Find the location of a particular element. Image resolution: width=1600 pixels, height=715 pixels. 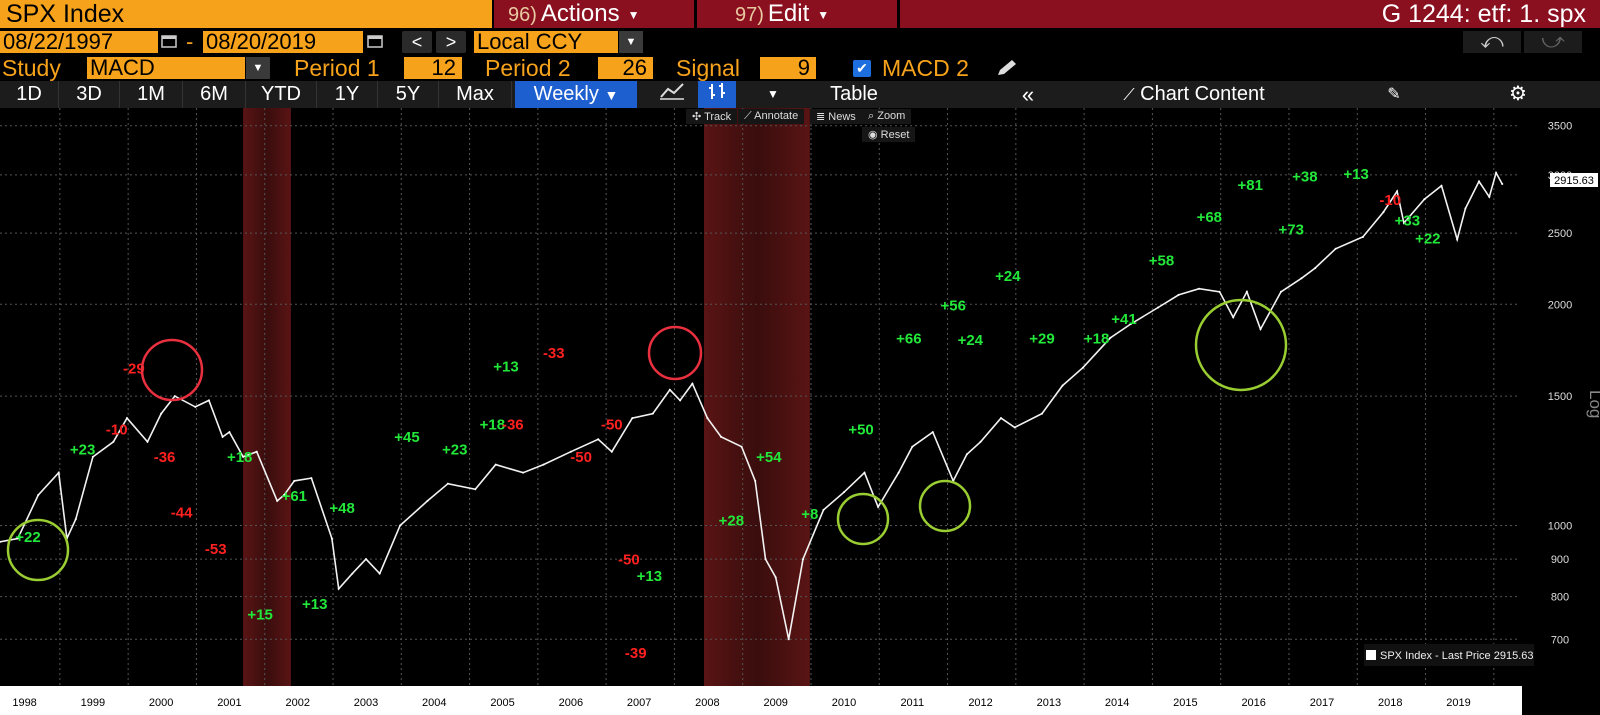

currency-select: Local CCY is located at coordinates (546, 42).